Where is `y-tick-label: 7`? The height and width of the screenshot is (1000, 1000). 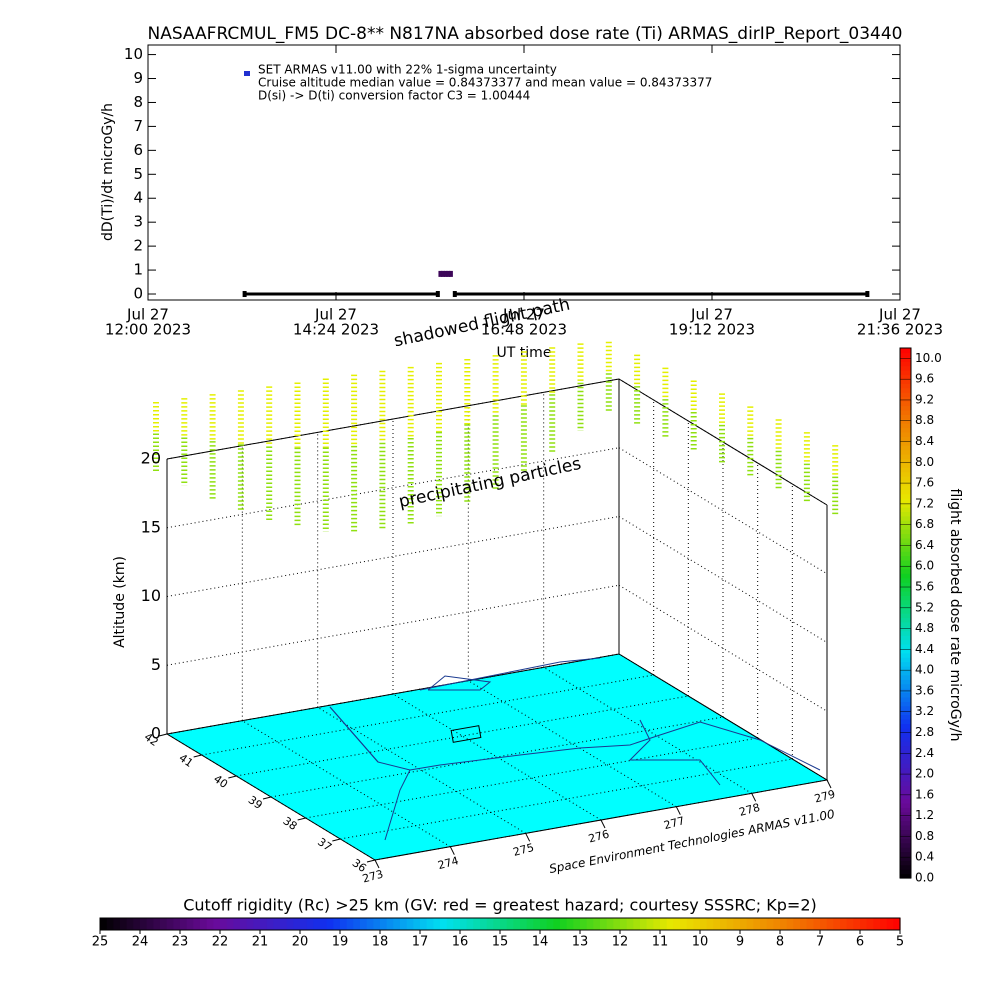 y-tick-label: 7 is located at coordinates (138, 126).